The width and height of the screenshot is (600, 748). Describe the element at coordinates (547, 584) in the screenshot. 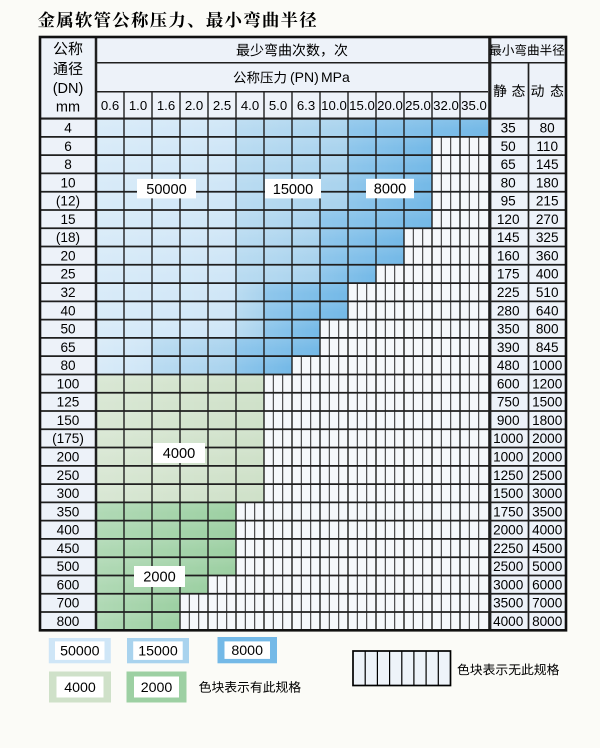

I see `svg-text: 6000` at that location.